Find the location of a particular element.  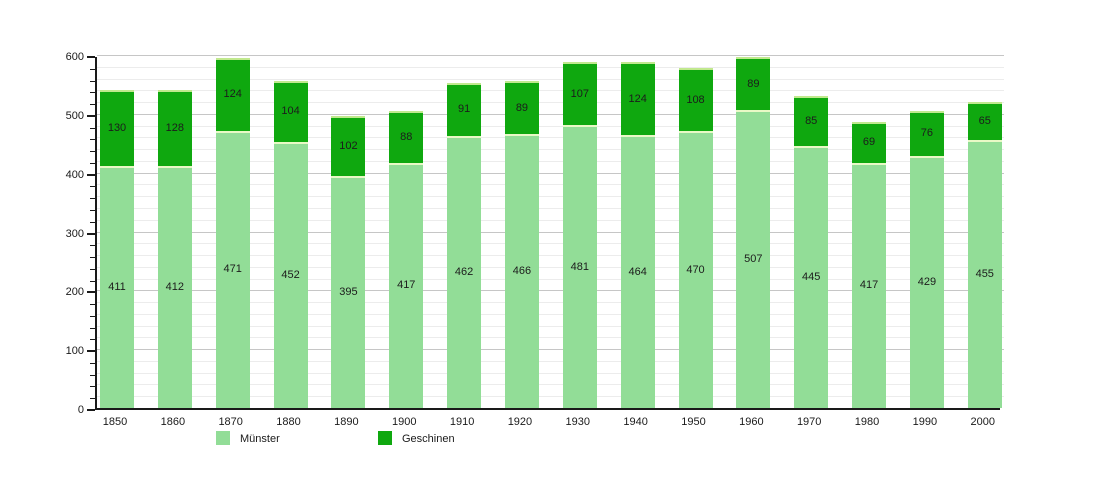

value-label: 395 is located at coordinates (348, 291).